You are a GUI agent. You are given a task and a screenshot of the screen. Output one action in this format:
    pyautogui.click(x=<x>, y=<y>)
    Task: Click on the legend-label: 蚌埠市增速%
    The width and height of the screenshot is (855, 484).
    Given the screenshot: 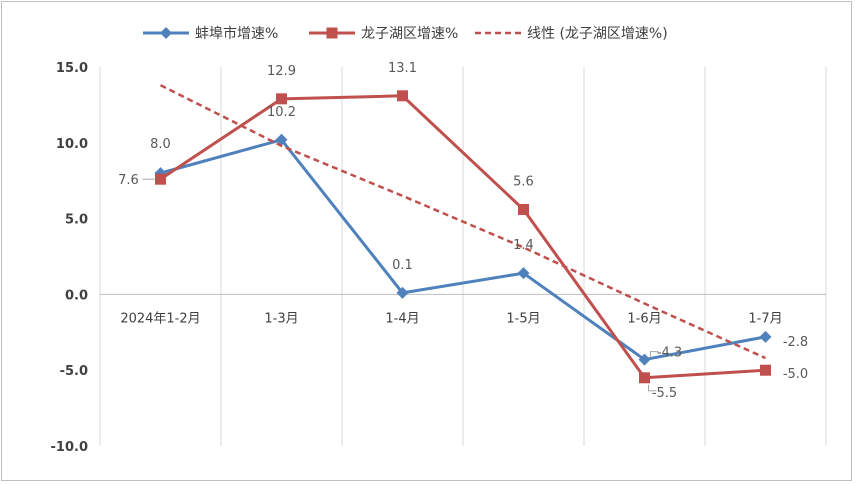 What is the action you would take?
    pyautogui.click(x=236, y=33)
    